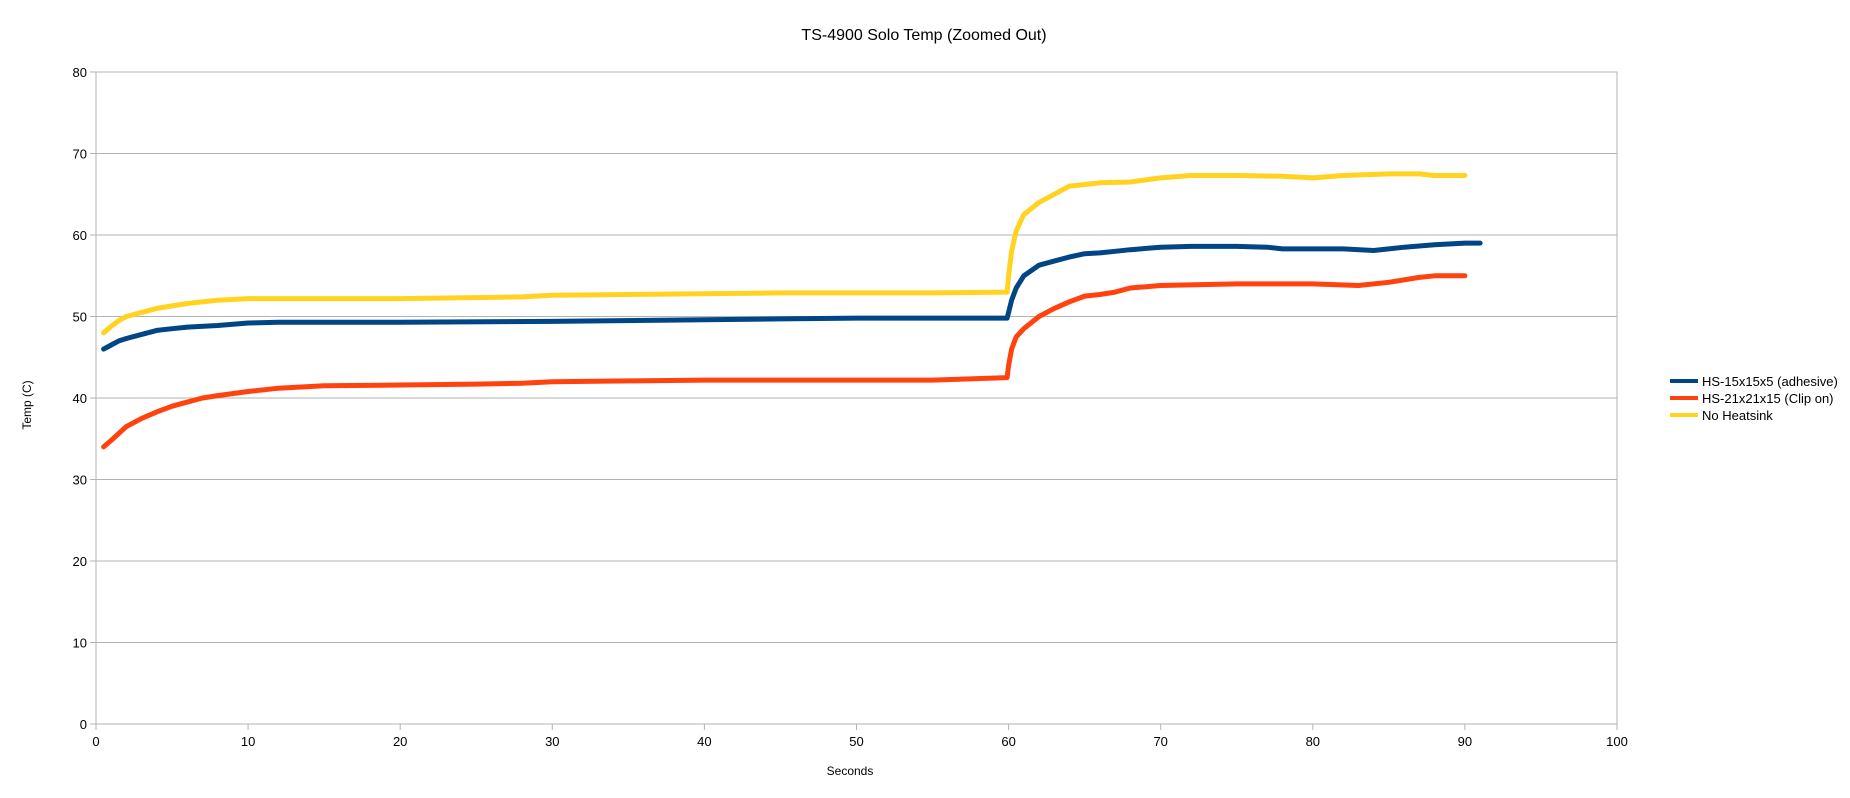  What do you see at coordinates (400, 741) in the screenshot?
I see `x-tick-label: 20` at bounding box center [400, 741].